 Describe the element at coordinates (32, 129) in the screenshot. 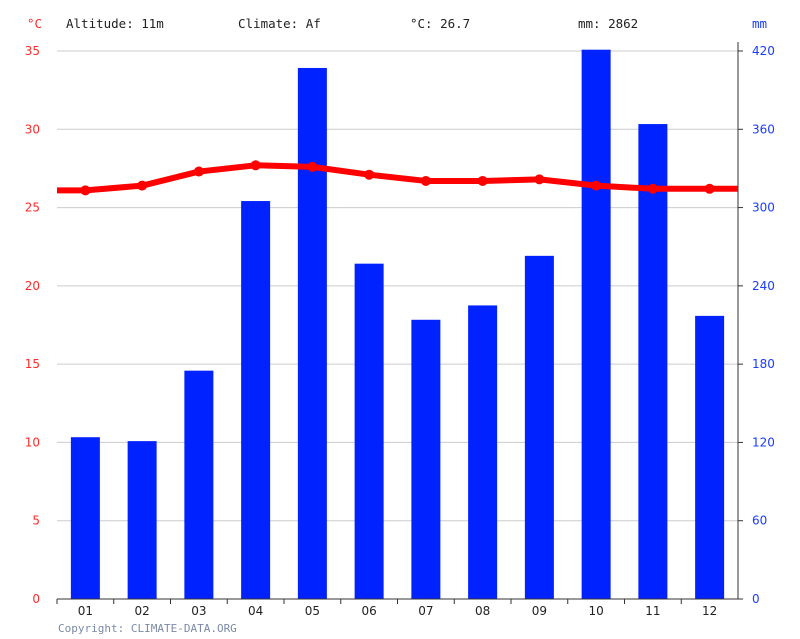

I see `left-axis-tick-label: 30` at that location.